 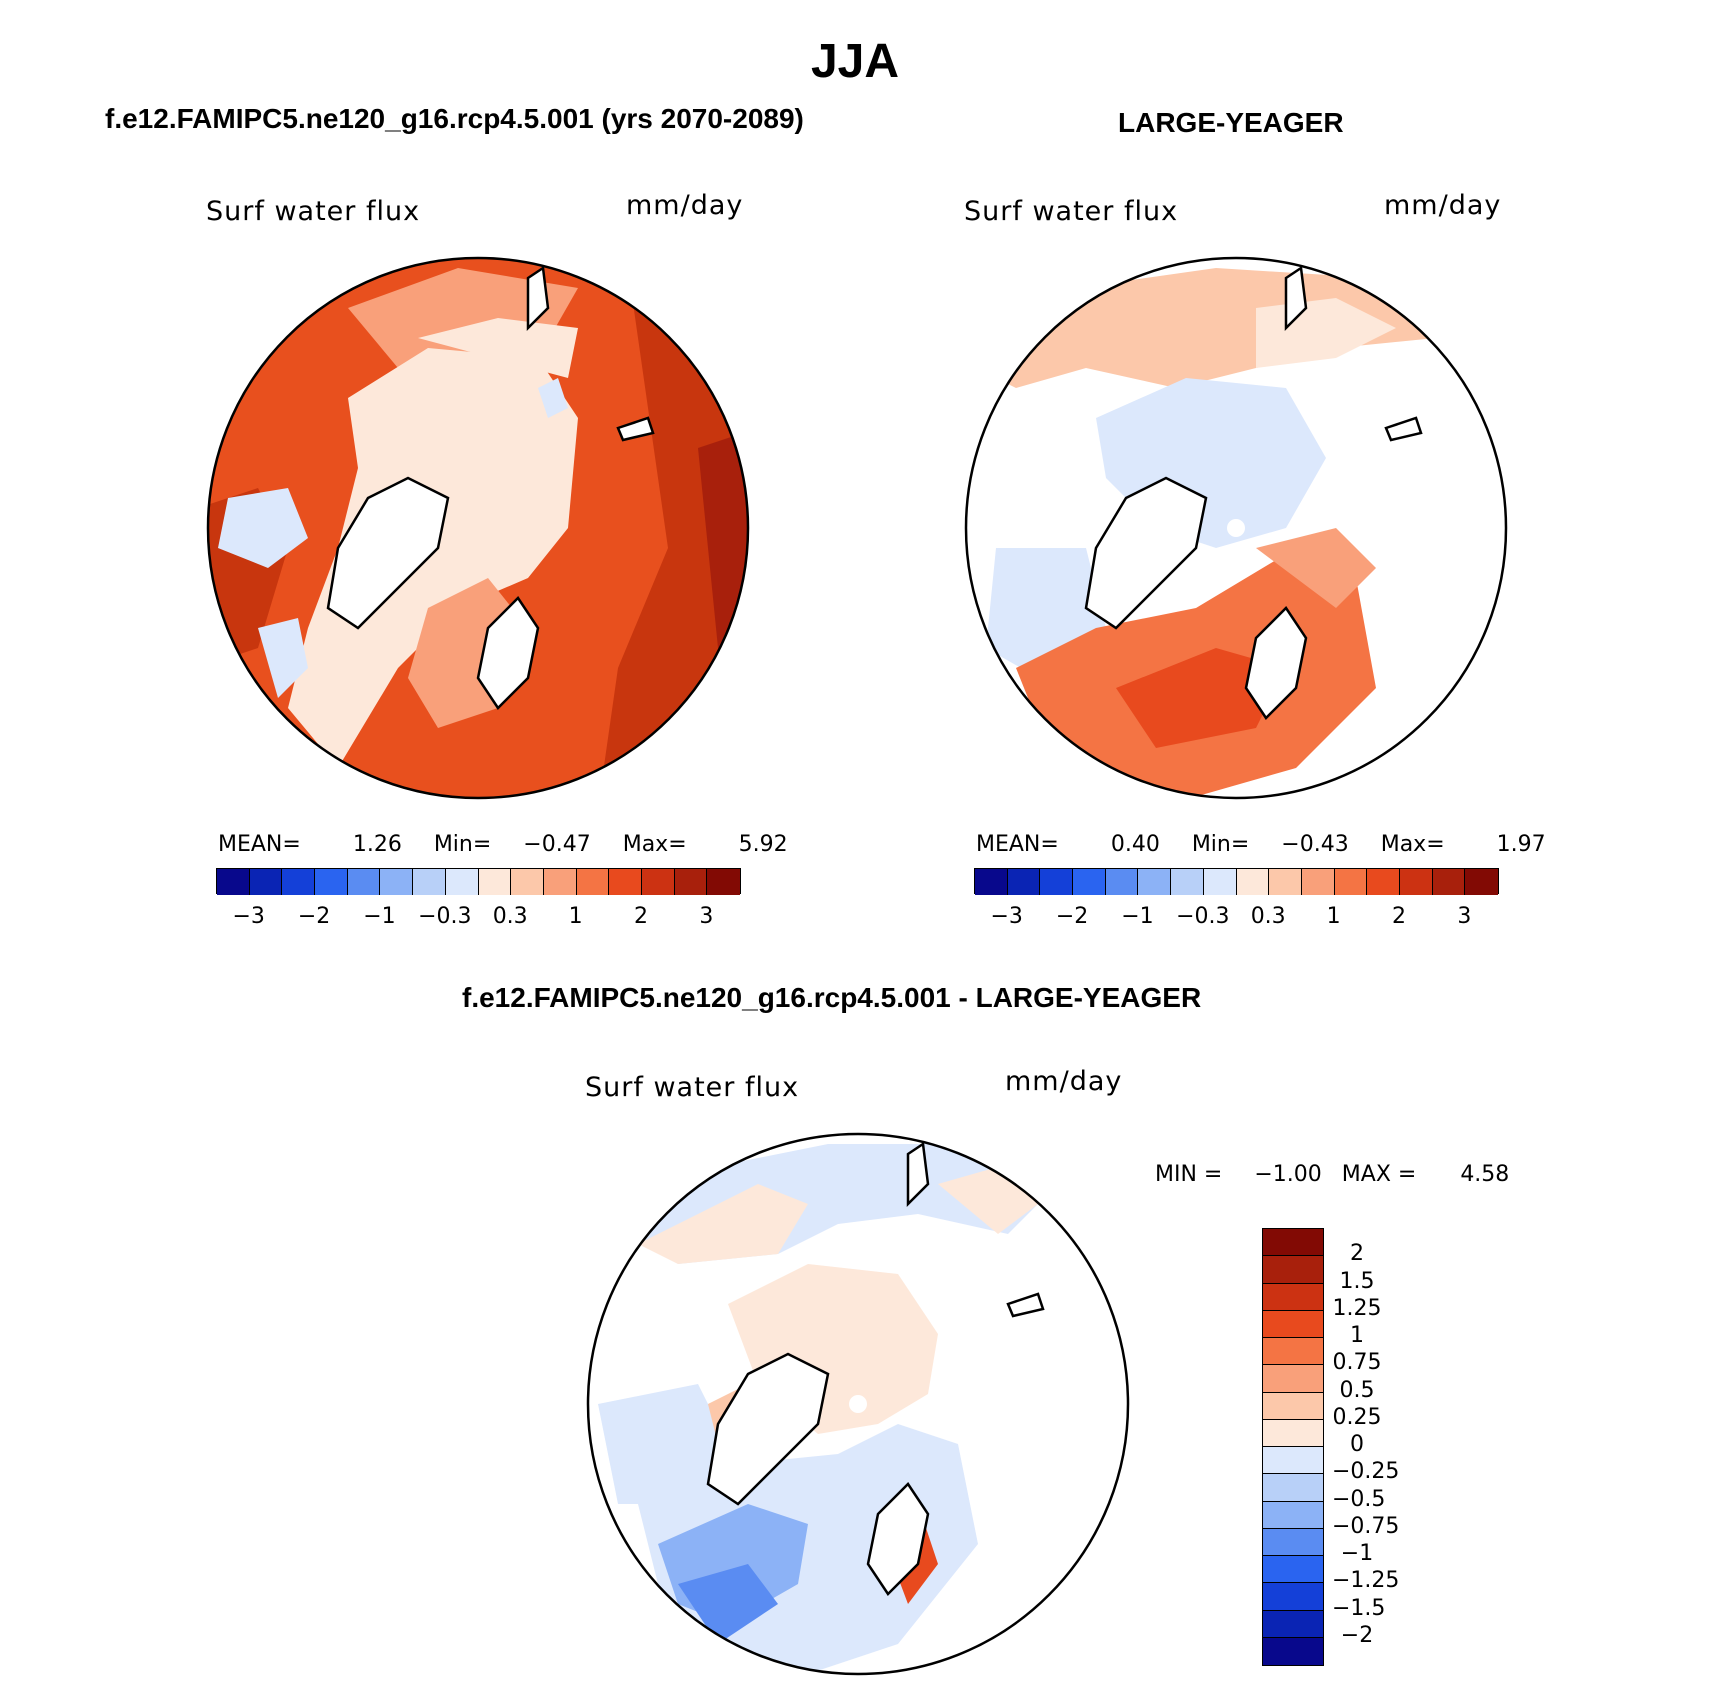 What do you see at coordinates (706, 916) in the screenshot?
I see `colorbar-tick-label: 3` at bounding box center [706, 916].